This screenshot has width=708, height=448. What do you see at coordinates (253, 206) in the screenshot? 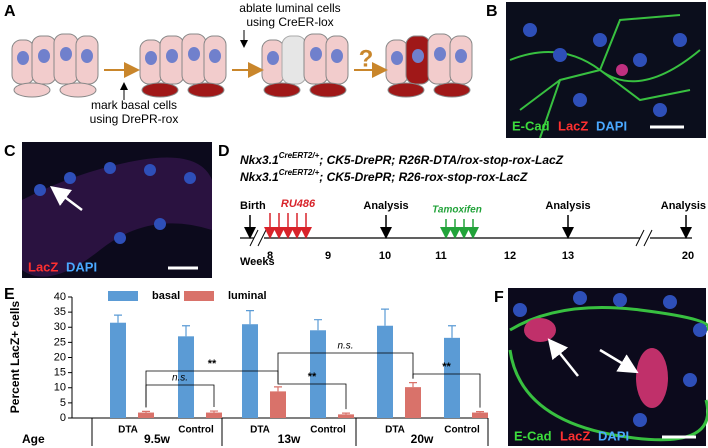
I see `event-label: Birth` at bounding box center [253, 206].